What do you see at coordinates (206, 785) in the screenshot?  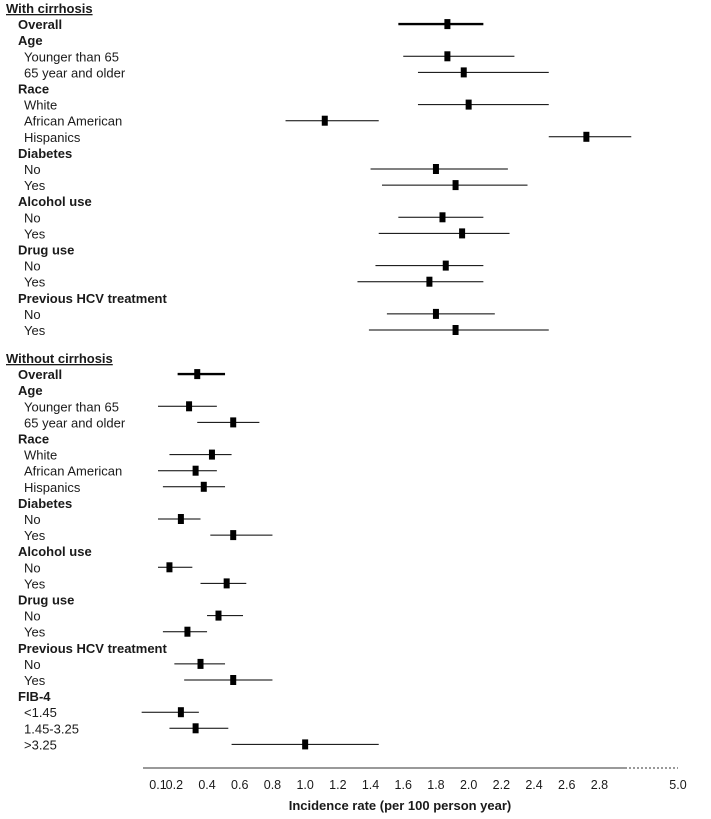 I see `x-tick-label: 0.4` at bounding box center [206, 785].